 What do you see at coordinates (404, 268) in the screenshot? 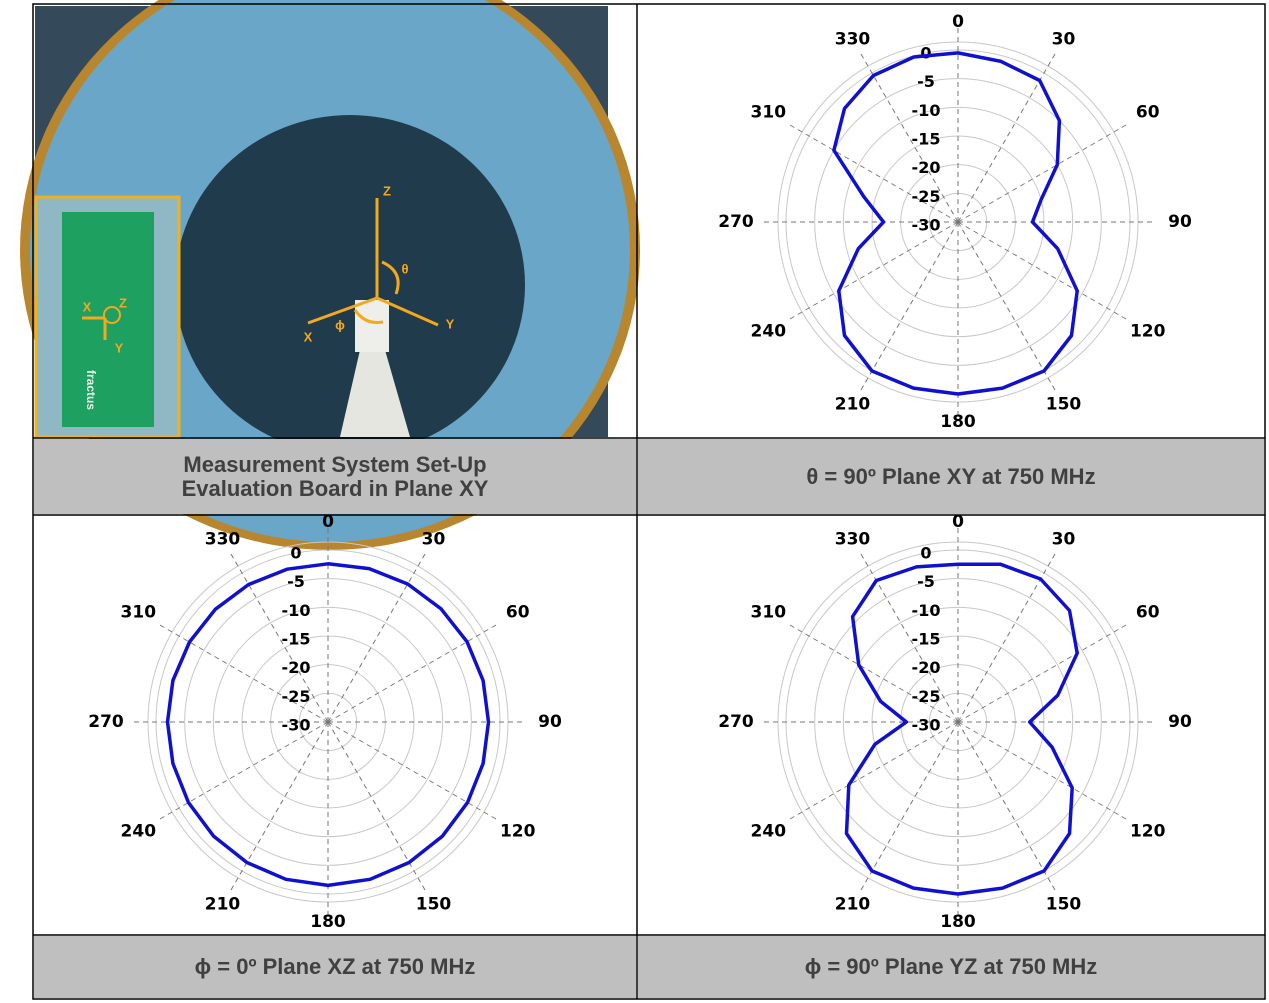
I see `photo-label: θ` at bounding box center [404, 268].